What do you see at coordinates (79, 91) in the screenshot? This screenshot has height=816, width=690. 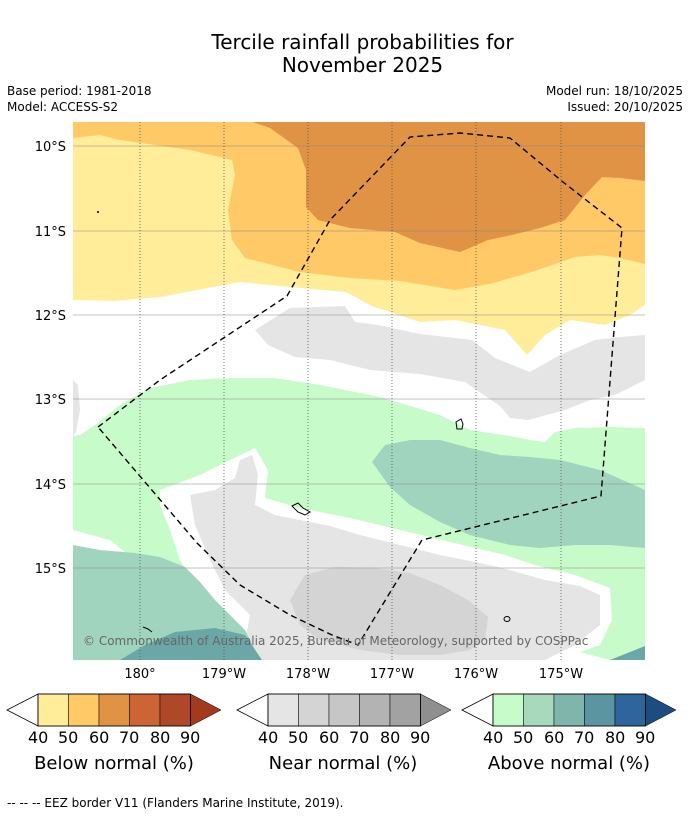 I see `base-period: Base period: 1981-2018` at bounding box center [79, 91].